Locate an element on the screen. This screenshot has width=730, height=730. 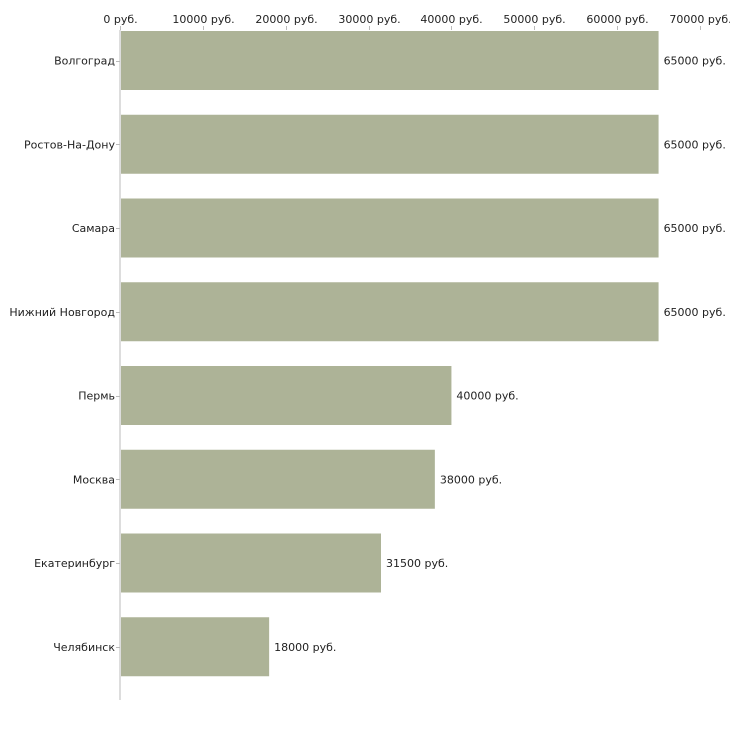
x-tick-label: 70000 руб. is located at coordinates (699, 19).